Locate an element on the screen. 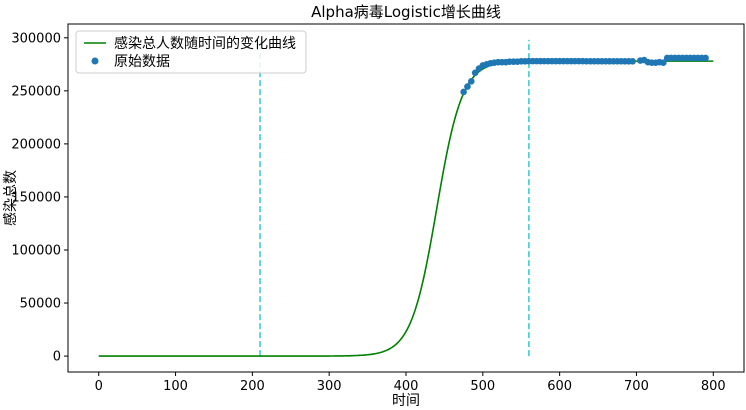  y-tick-label: 300000 is located at coordinates (36, 38).